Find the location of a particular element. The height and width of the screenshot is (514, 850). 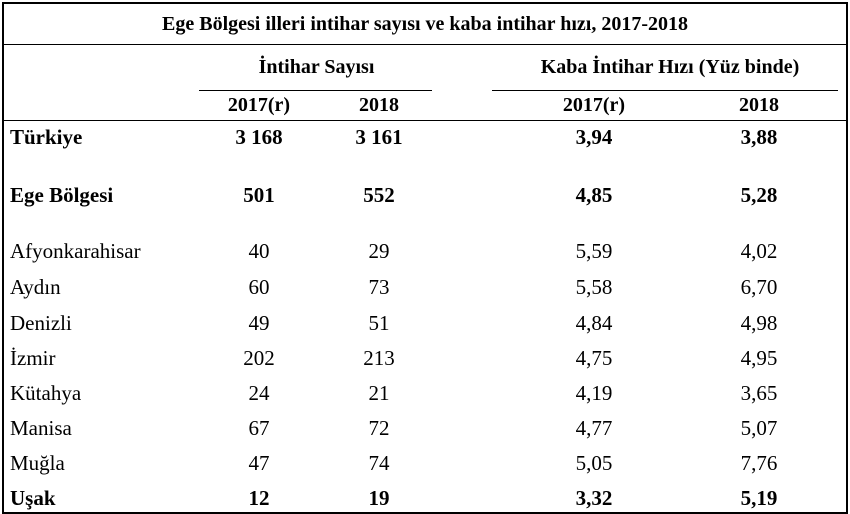

year-header-rate-2017: 2017(r) is located at coordinates (594, 105).